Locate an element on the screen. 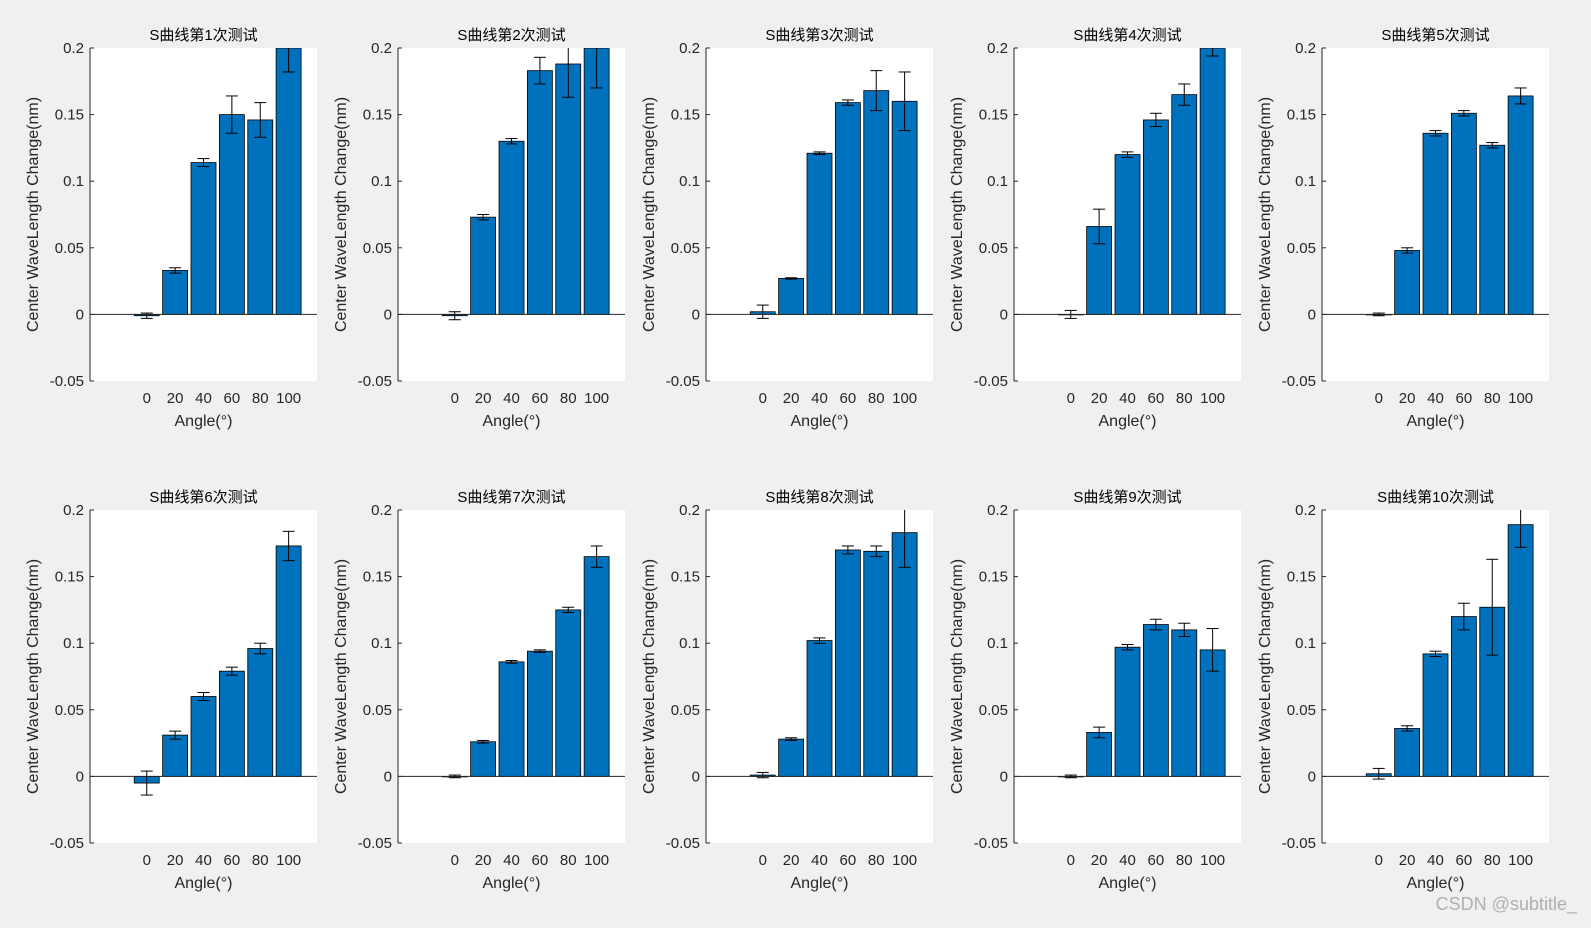 Image resolution: width=1591 pixels, height=928 pixels. subplot-title: S曲线第5次测试 is located at coordinates (1435, 35).